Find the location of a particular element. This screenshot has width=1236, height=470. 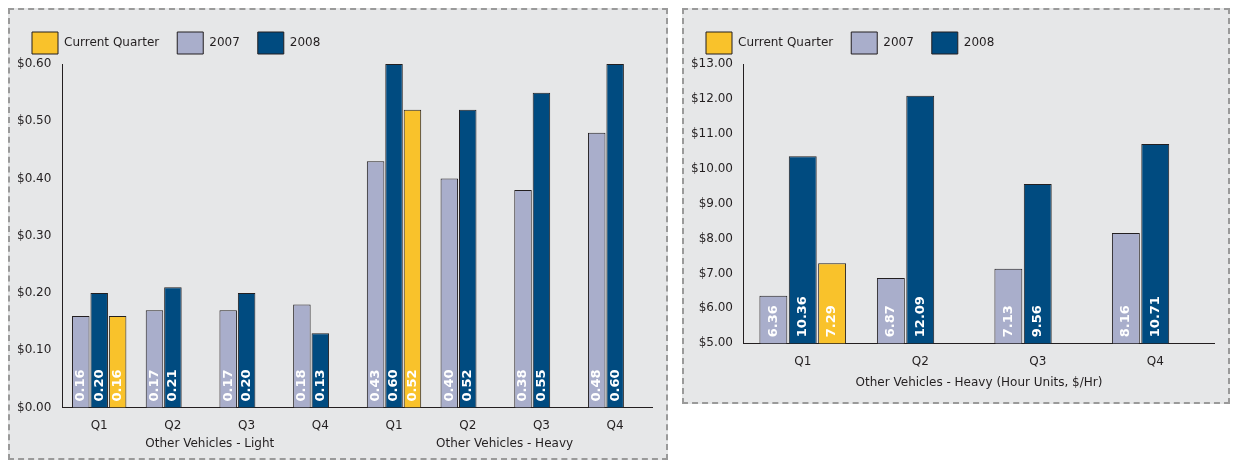

y-tick-label: $0.10 is located at coordinates (34, 349).